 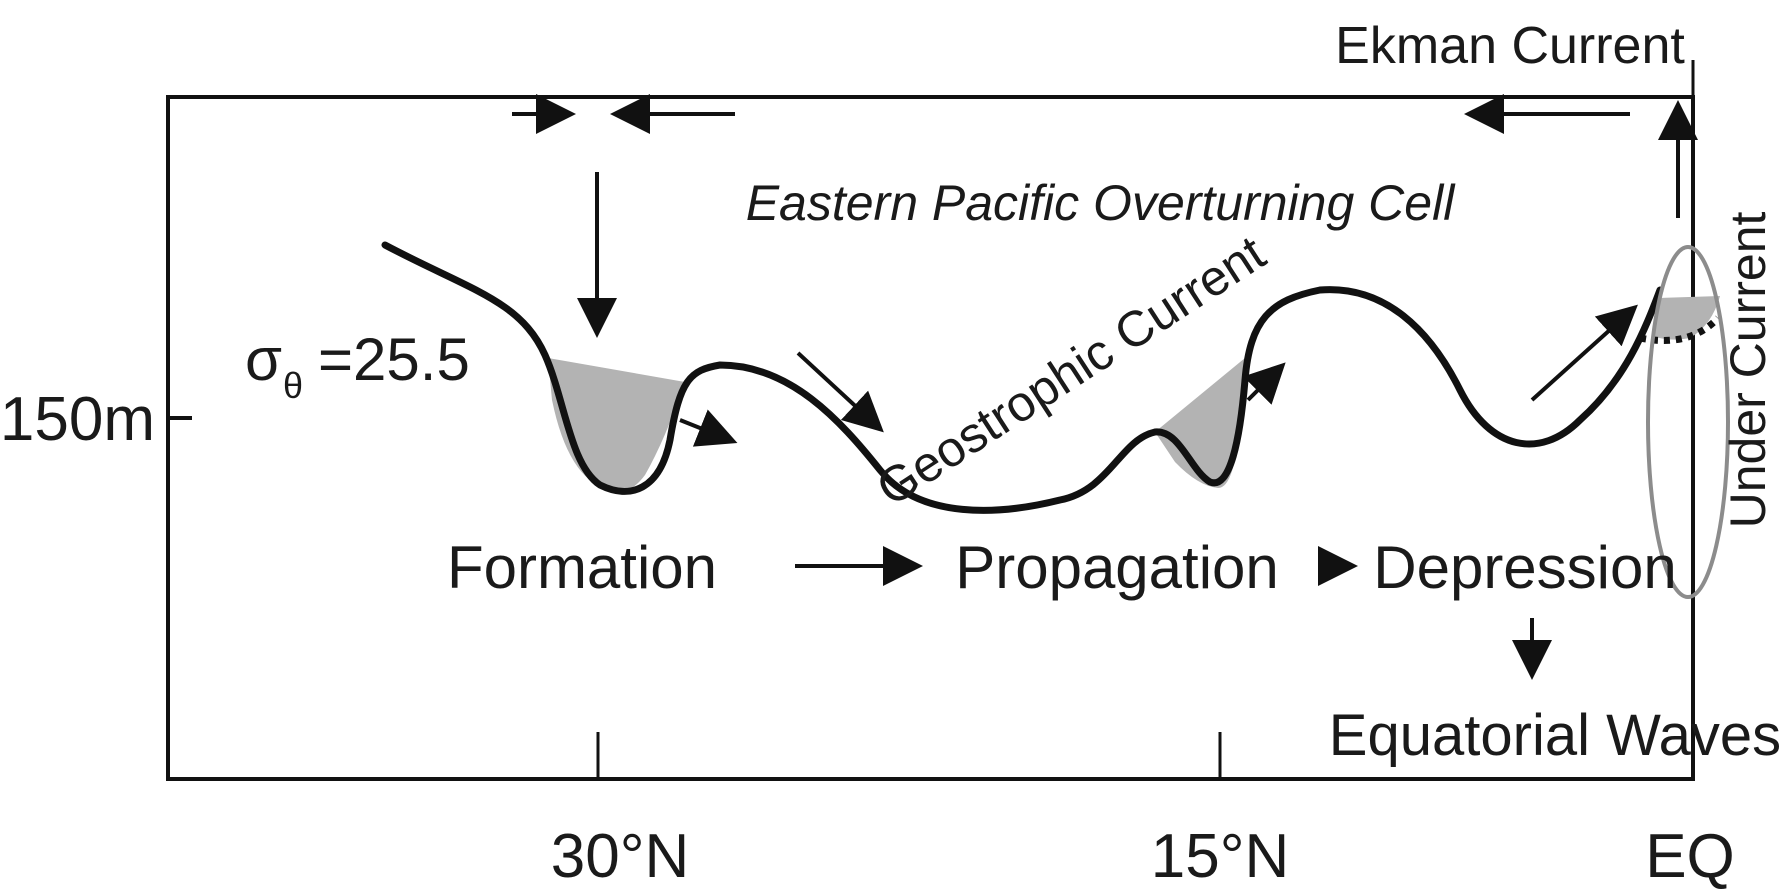 I want to click on undercurrent-dotted-line, so click(x=1680, y=329).